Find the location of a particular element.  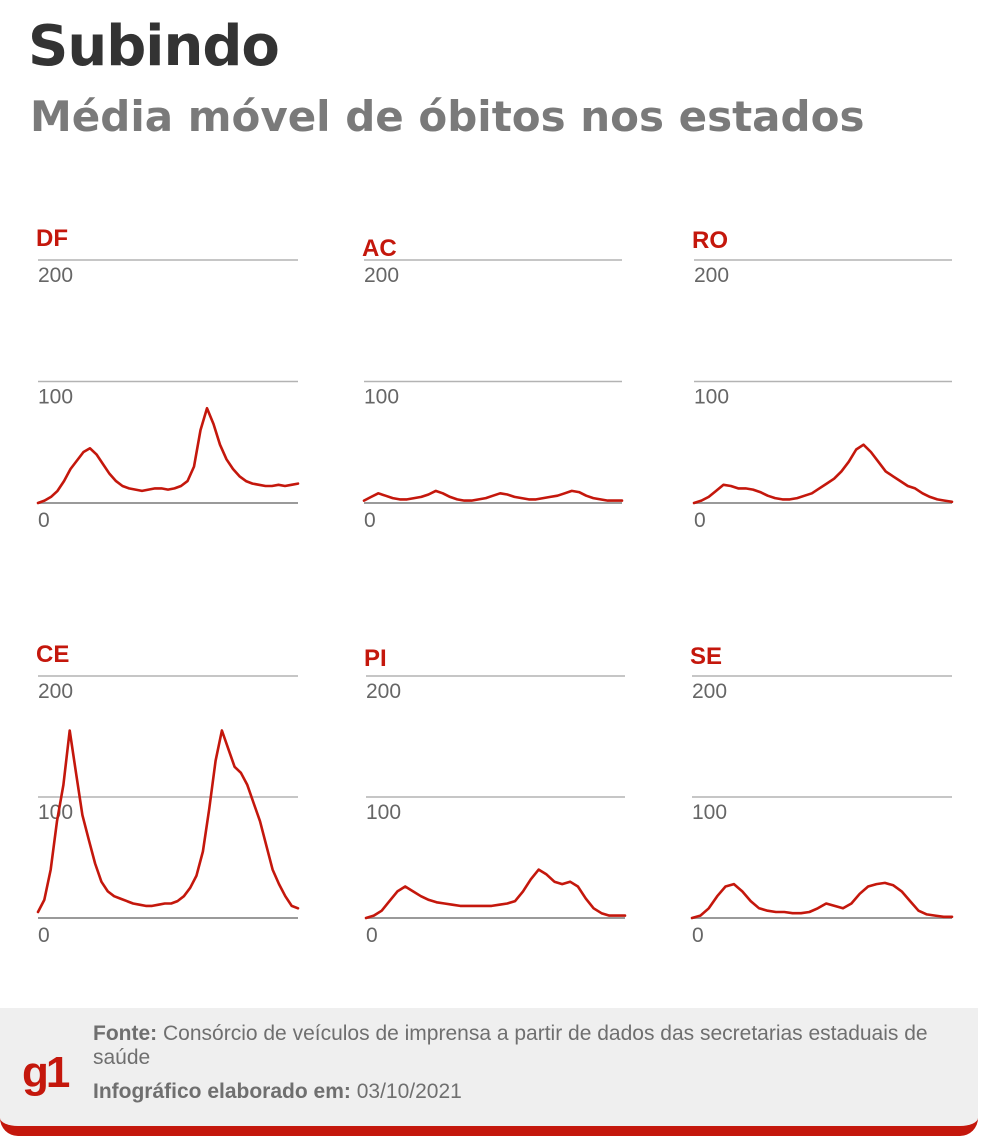

g1-logo: g1 is located at coordinates (46, 1072).